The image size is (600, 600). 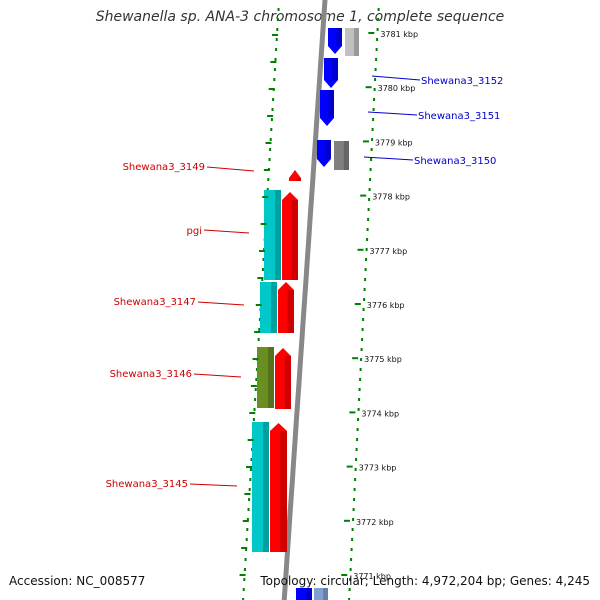 I want to click on scale-tick-label: 3776 kbp, so click(x=386, y=305).